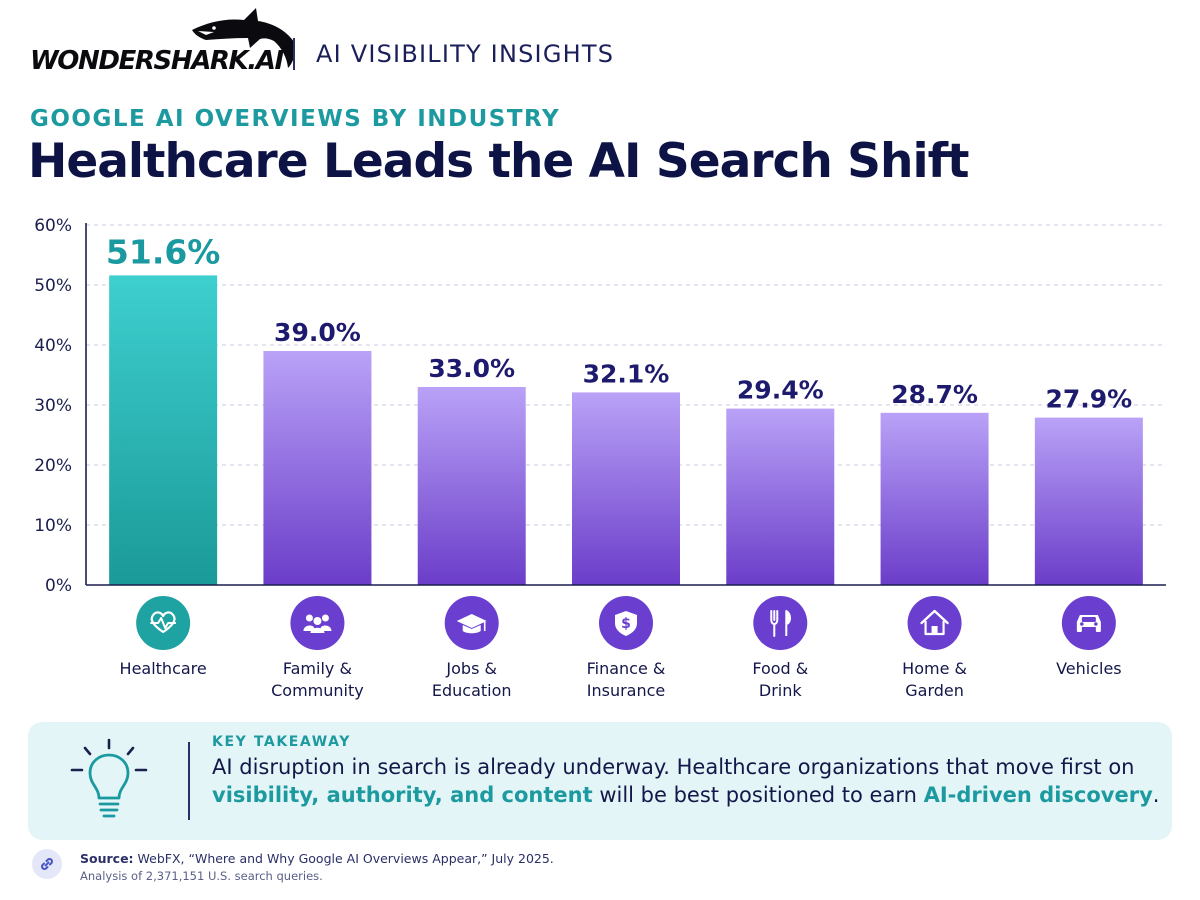  What do you see at coordinates (109, 778) in the screenshot?
I see `lightbulb-icon` at bounding box center [109, 778].